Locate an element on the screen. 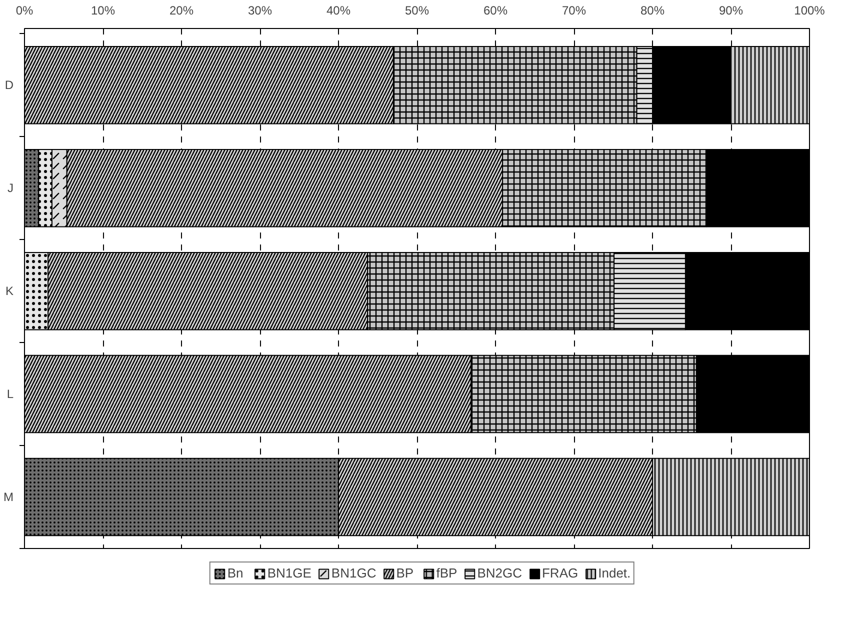 The height and width of the screenshot is (644, 859). legend-label: BN2GC is located at coordinates (499, 573).